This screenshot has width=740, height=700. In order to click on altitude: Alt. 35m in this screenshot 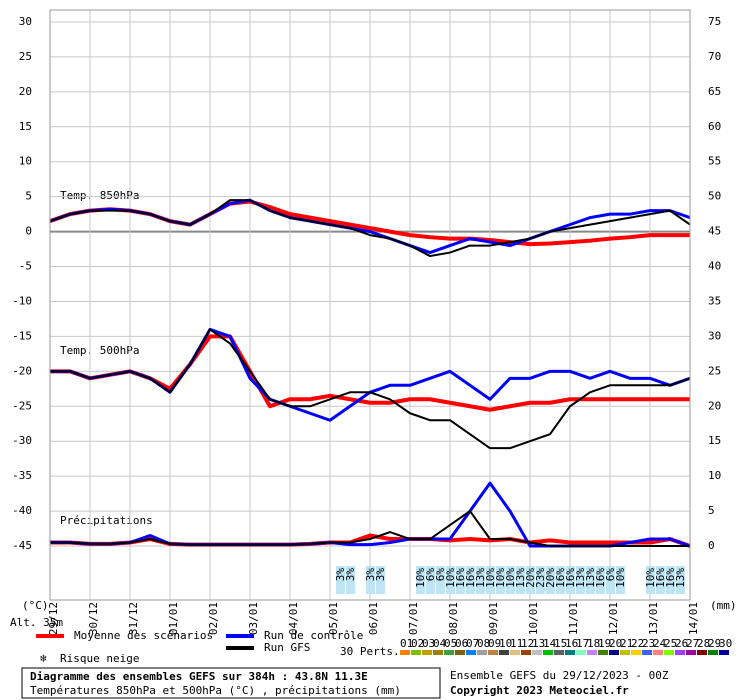, I will do `click(36, 622)`.